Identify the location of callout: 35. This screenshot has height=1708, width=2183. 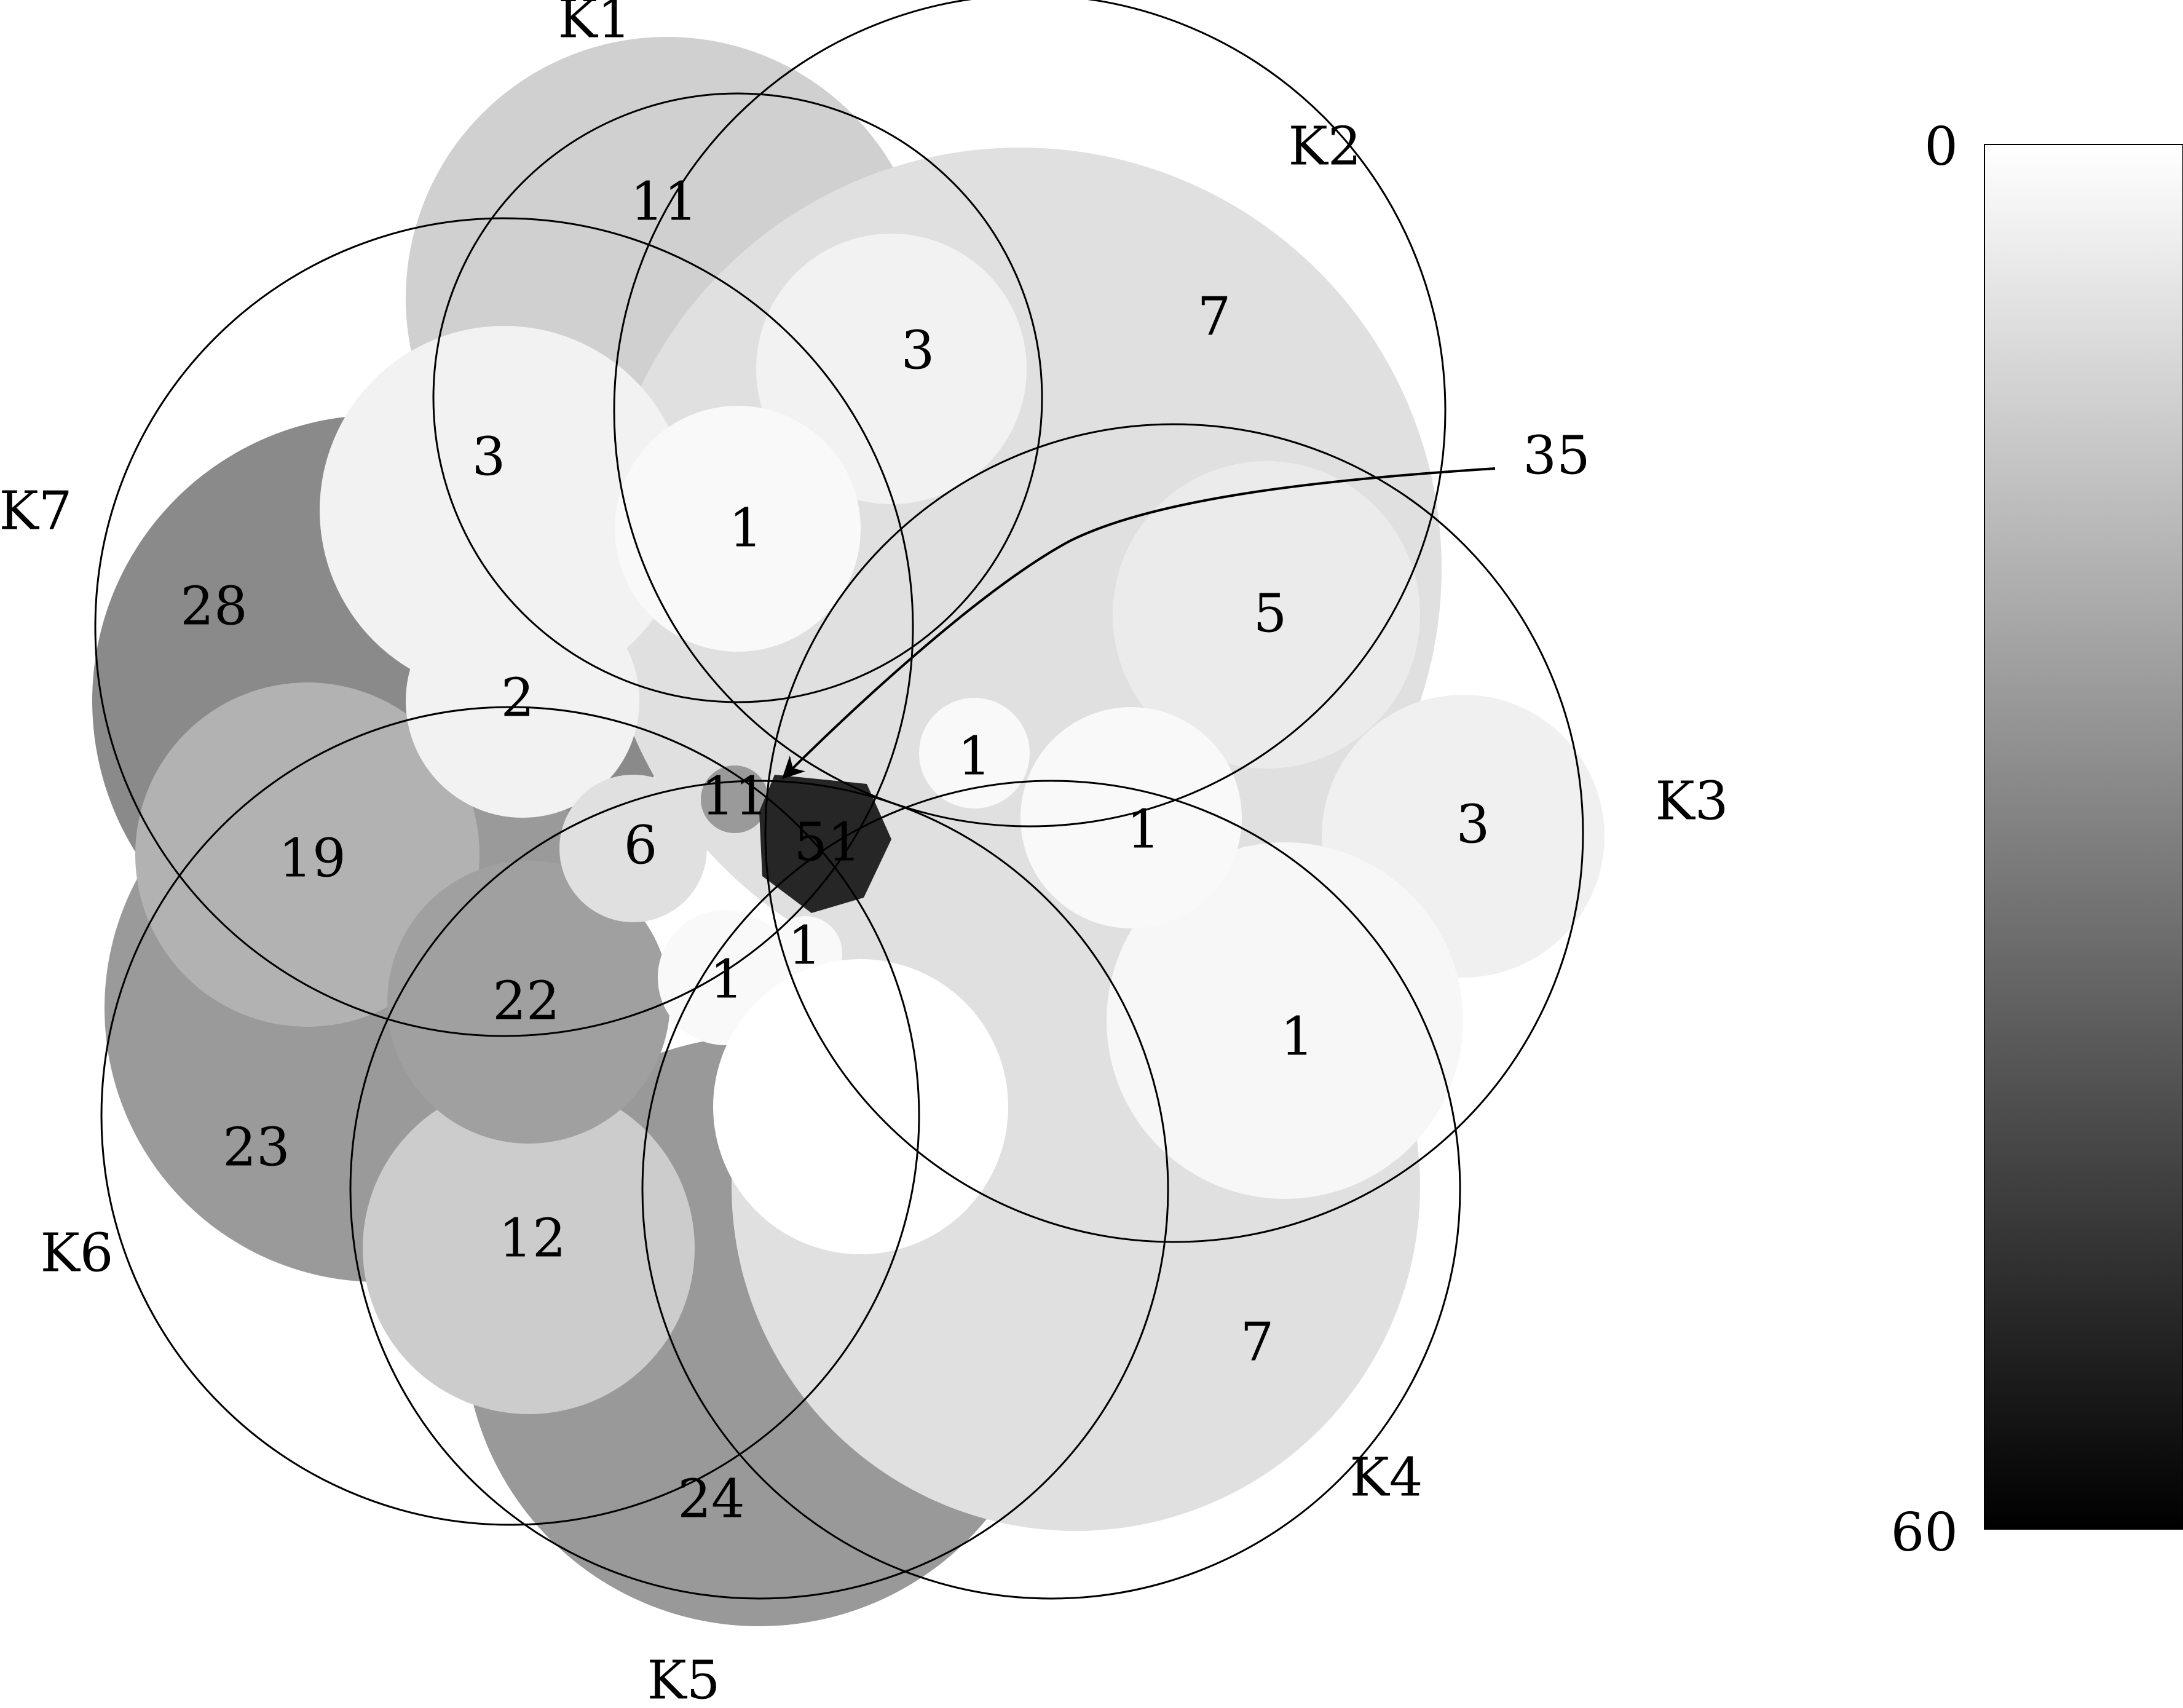
(1185, 602).